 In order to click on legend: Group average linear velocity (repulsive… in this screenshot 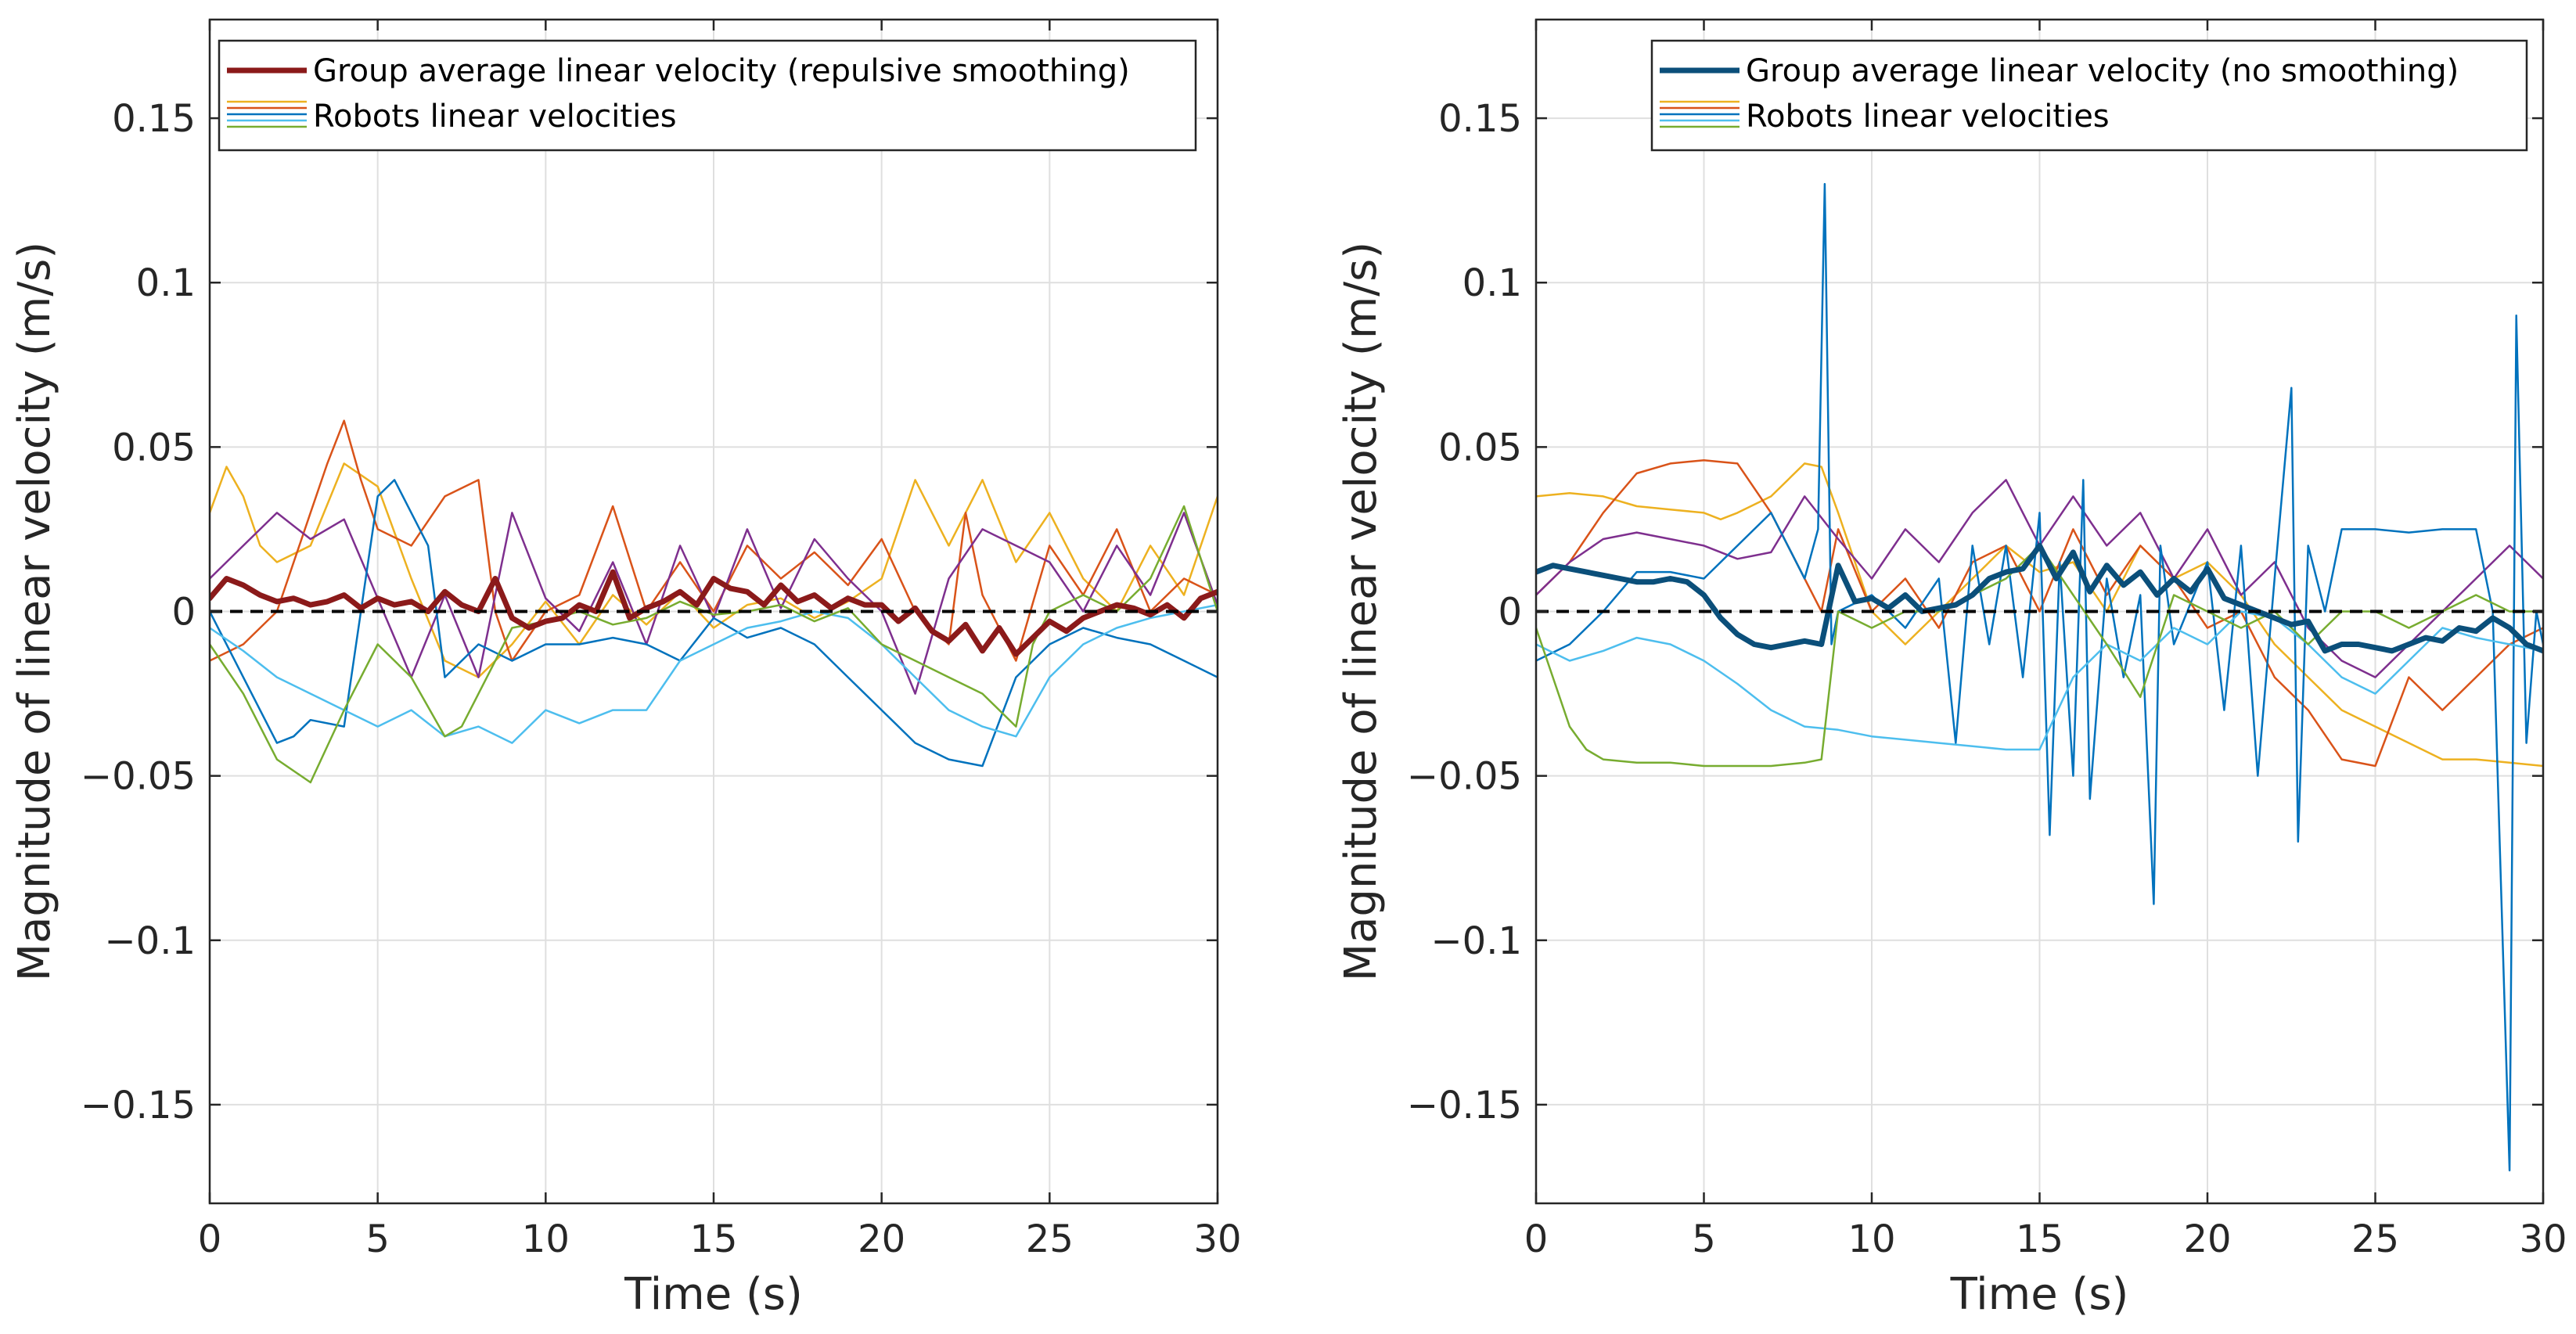, I will do `click(707, 95)`.